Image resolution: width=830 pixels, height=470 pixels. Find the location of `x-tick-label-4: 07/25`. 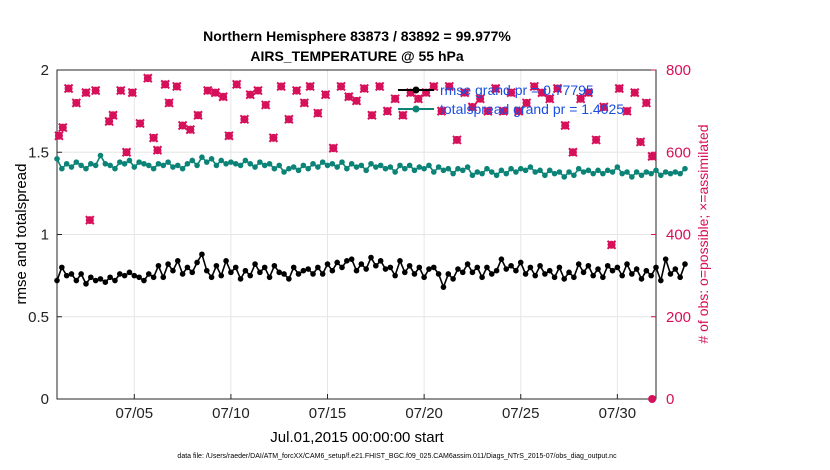

x-tick-label-4: 07/25 is located at coordinates (521, 413).